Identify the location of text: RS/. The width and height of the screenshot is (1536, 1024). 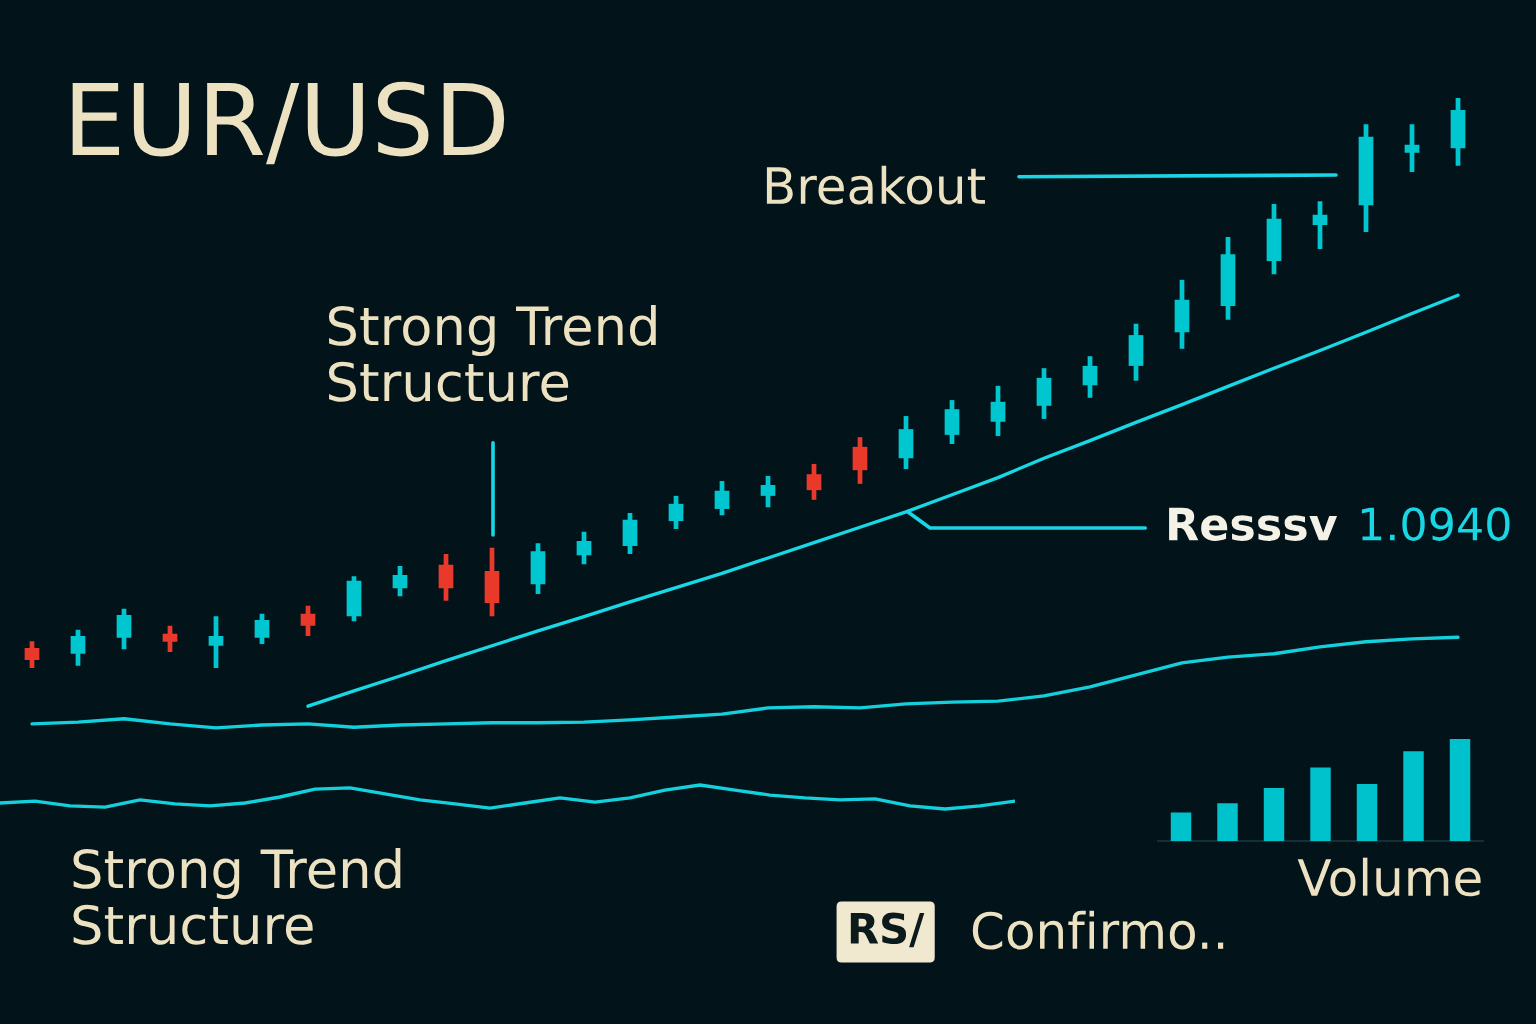
(887, 930).